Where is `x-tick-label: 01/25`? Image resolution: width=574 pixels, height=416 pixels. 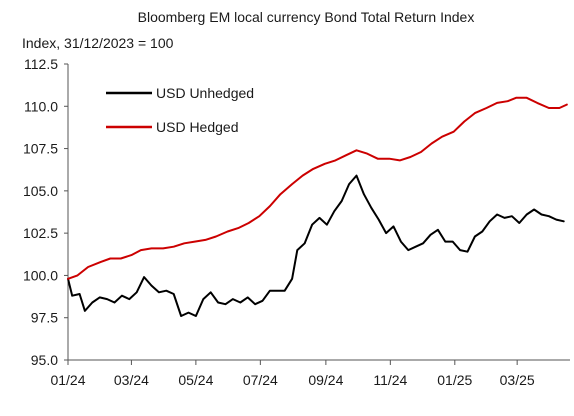
x-tick-label: 01/25 is located at coordinates (454, 380).